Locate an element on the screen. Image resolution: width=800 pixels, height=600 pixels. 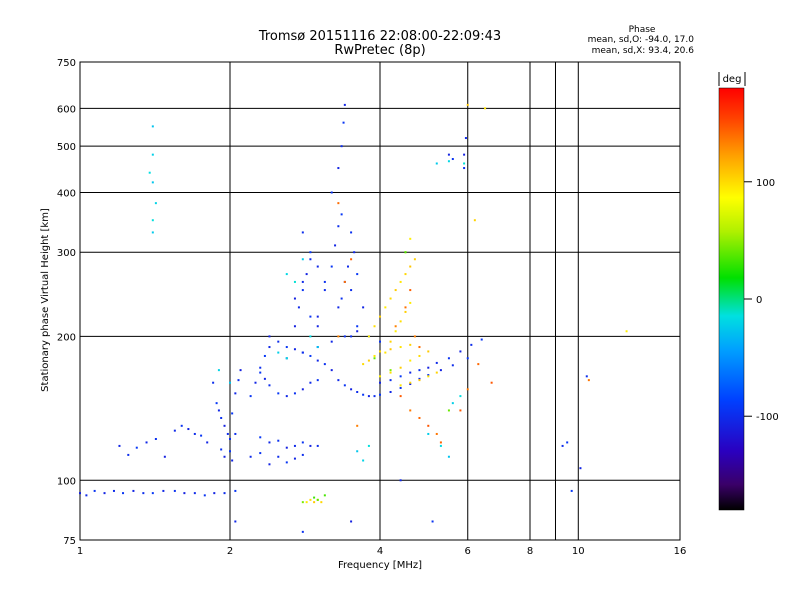
phase-stat-o: mean, sd,O: -94.0, 17.0 is located at coordinates (641, 40).